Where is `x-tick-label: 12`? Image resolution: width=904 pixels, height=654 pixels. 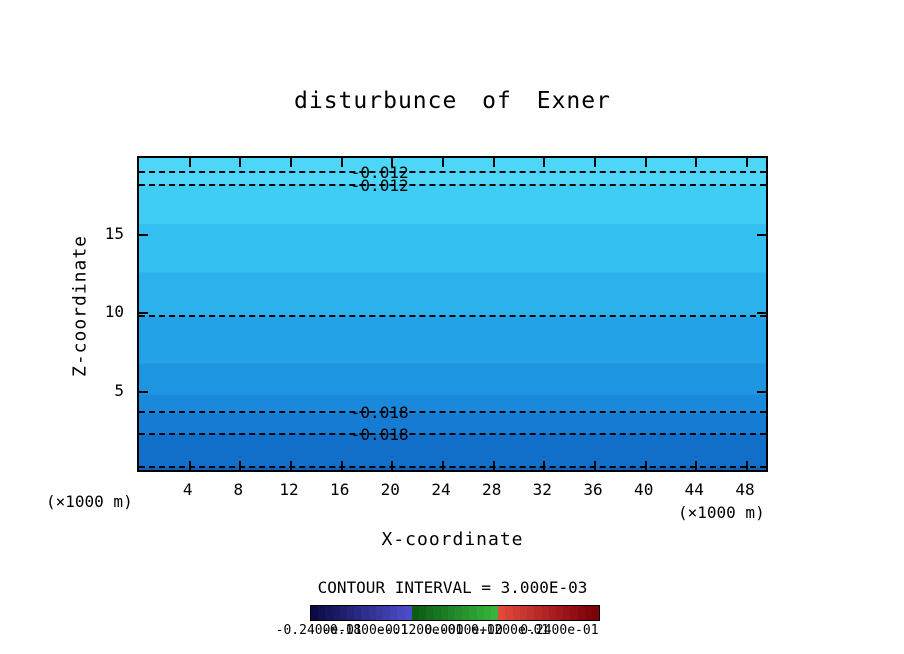 x-tick-label: 12 is located at coordinates (289, 489).